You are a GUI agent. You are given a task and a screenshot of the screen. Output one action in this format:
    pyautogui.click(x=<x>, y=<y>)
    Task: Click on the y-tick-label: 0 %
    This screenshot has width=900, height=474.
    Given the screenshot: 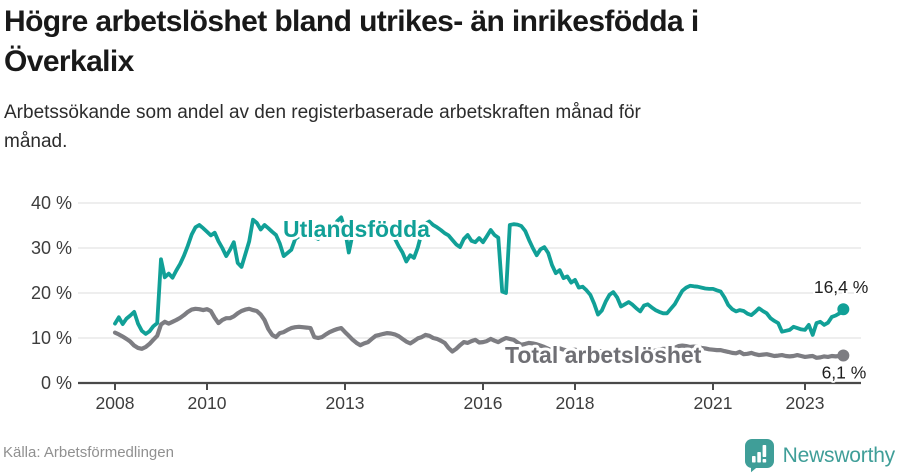 What is the action you would take?
    pyautogui.click(x=56, y=383)
    